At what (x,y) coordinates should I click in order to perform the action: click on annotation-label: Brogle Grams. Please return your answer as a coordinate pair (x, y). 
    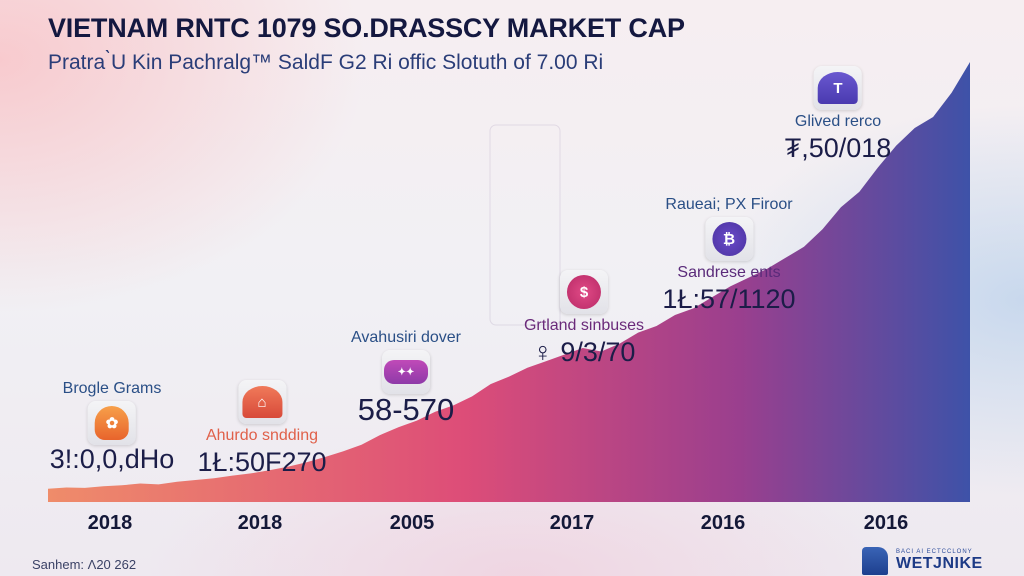
    Looking at the image, I should click on (112, 388).